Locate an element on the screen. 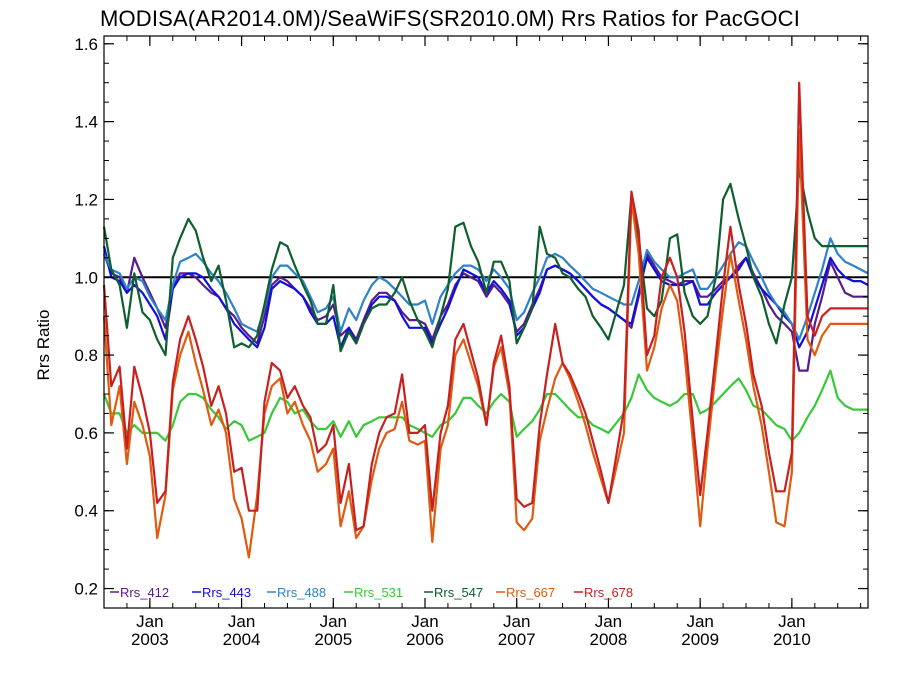  y-tick-label: 1.2 is located at coordinates (86, 199).